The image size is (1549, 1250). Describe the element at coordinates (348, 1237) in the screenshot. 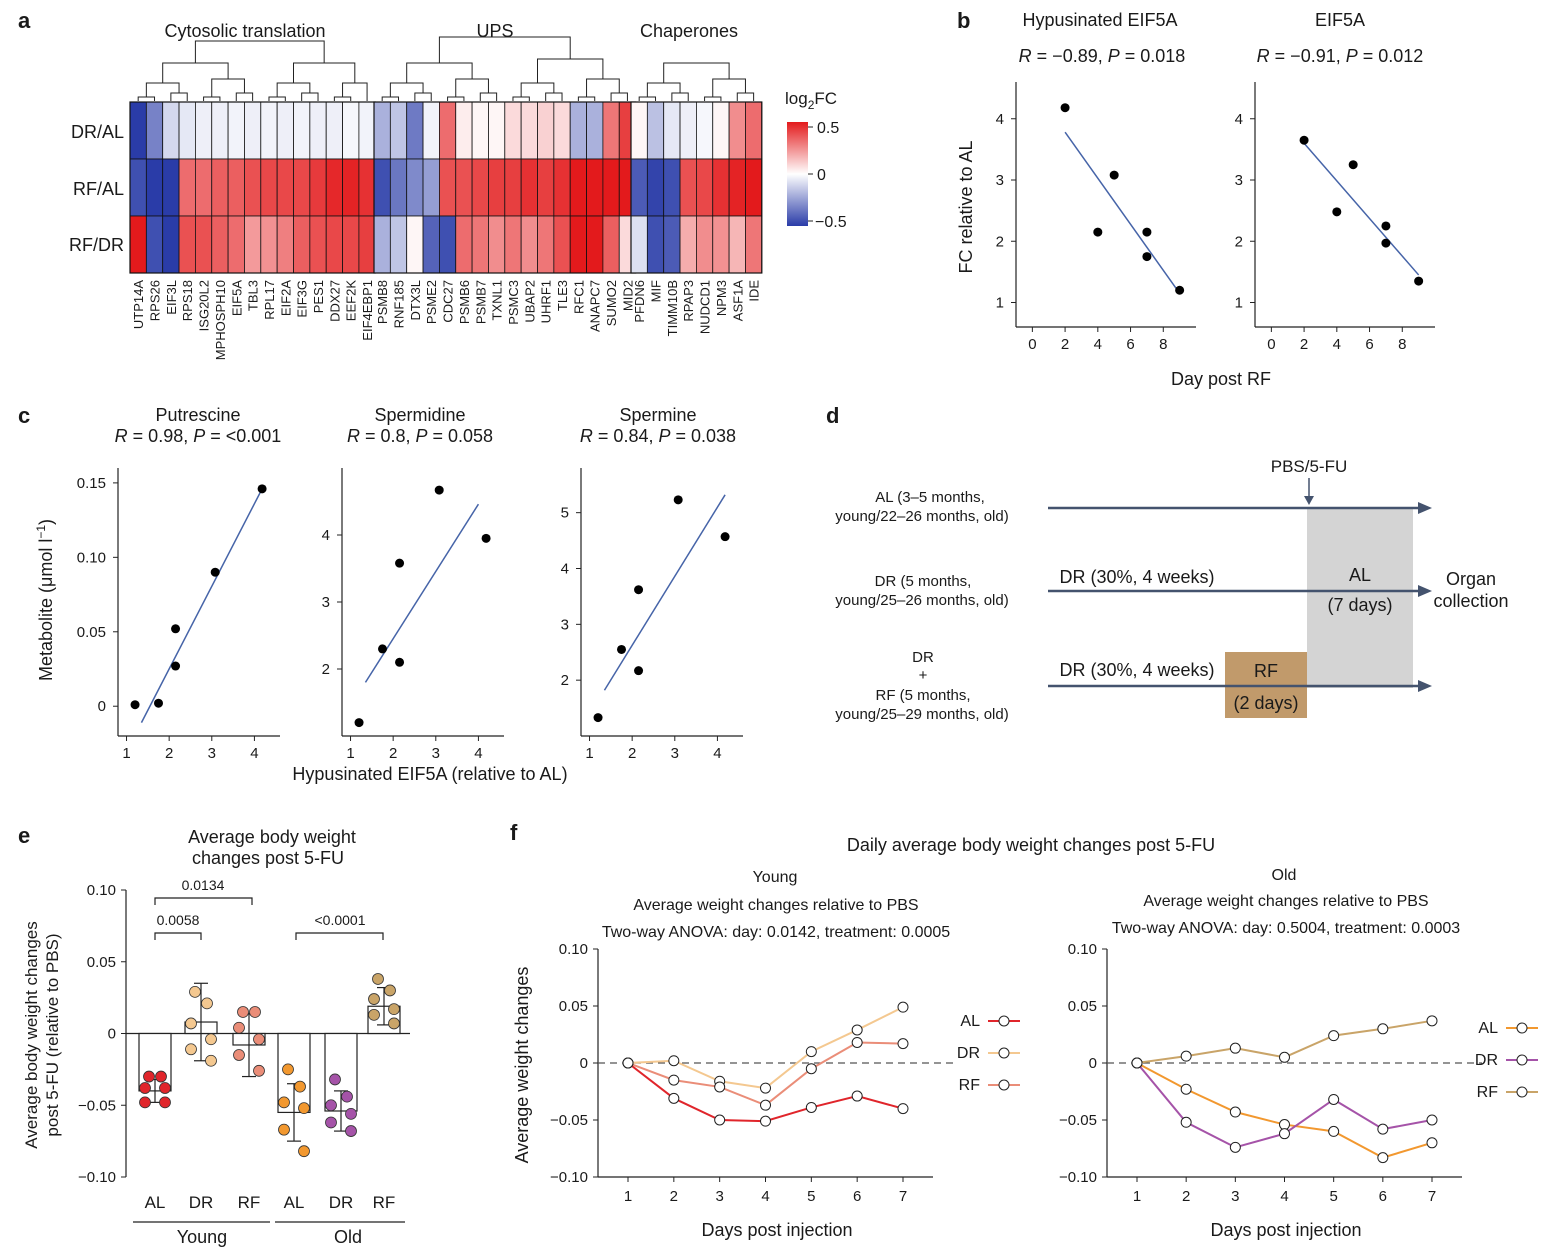

I see `group-label-old: Old` at that location.